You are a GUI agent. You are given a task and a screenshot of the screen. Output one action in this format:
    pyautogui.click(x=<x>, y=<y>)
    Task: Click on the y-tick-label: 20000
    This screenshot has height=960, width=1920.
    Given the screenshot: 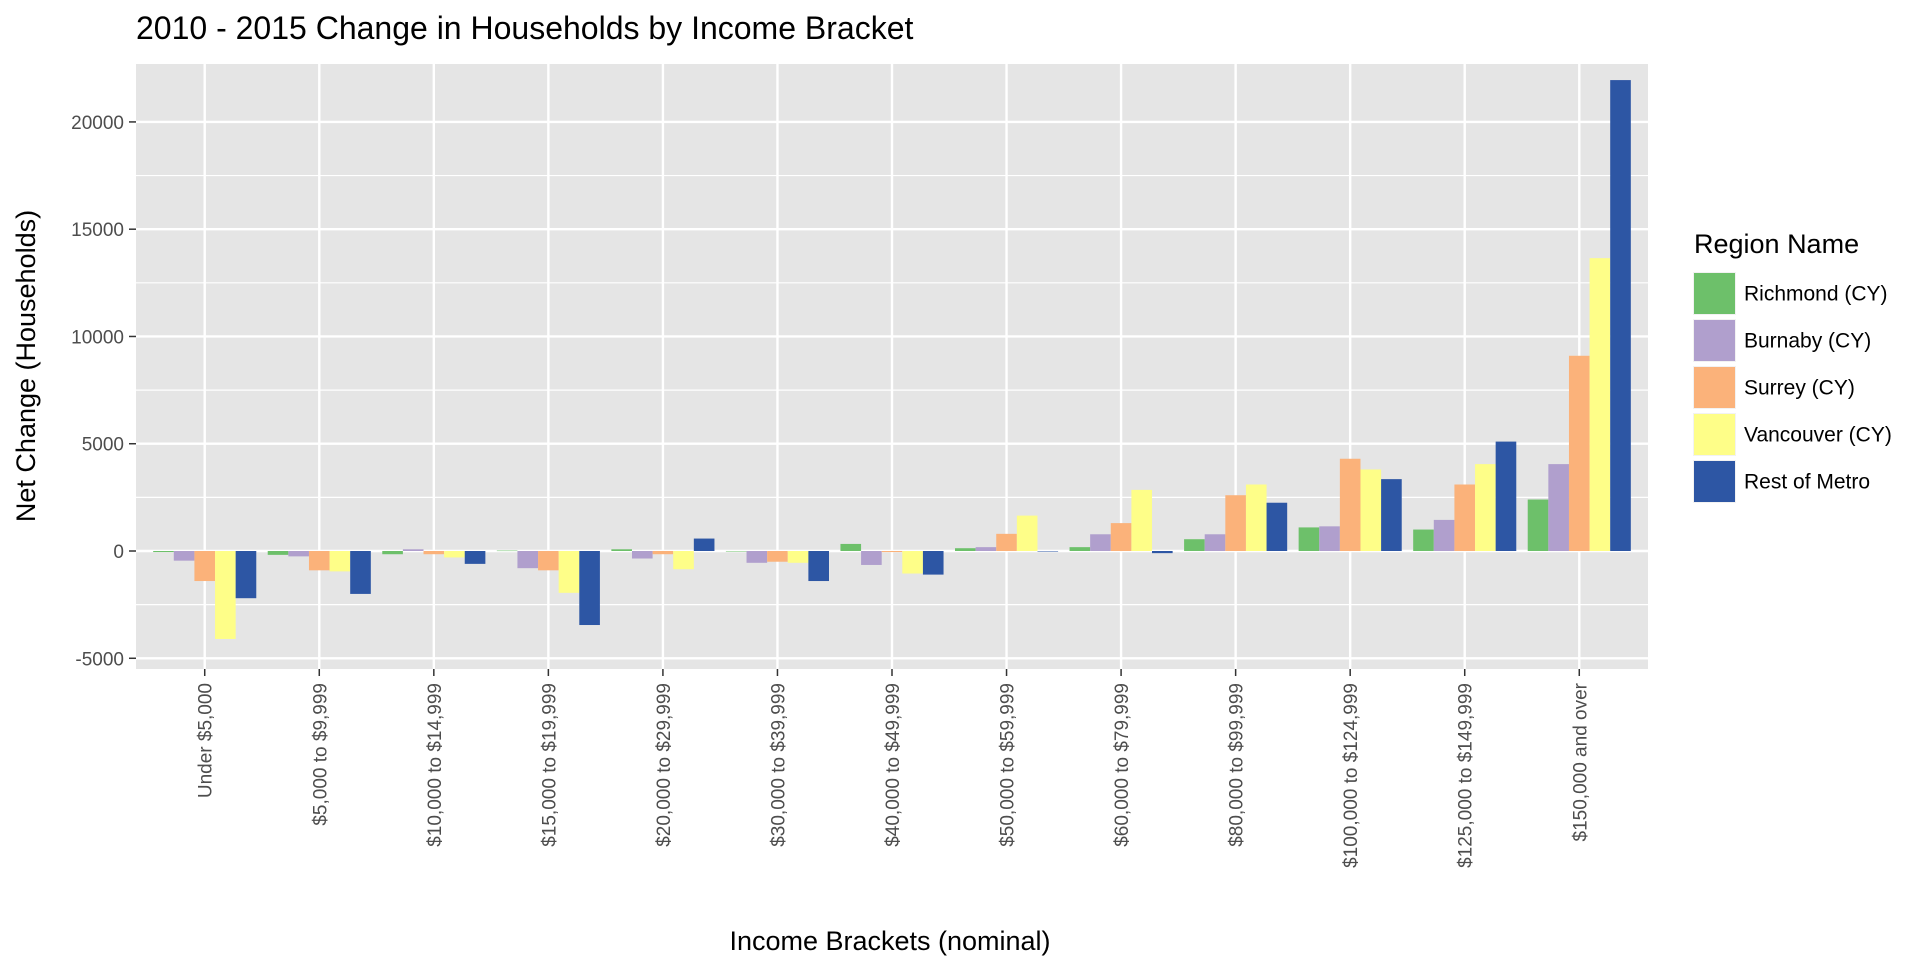 What is the action you would take?
    pyautogui.click(x=97, y=123)
    